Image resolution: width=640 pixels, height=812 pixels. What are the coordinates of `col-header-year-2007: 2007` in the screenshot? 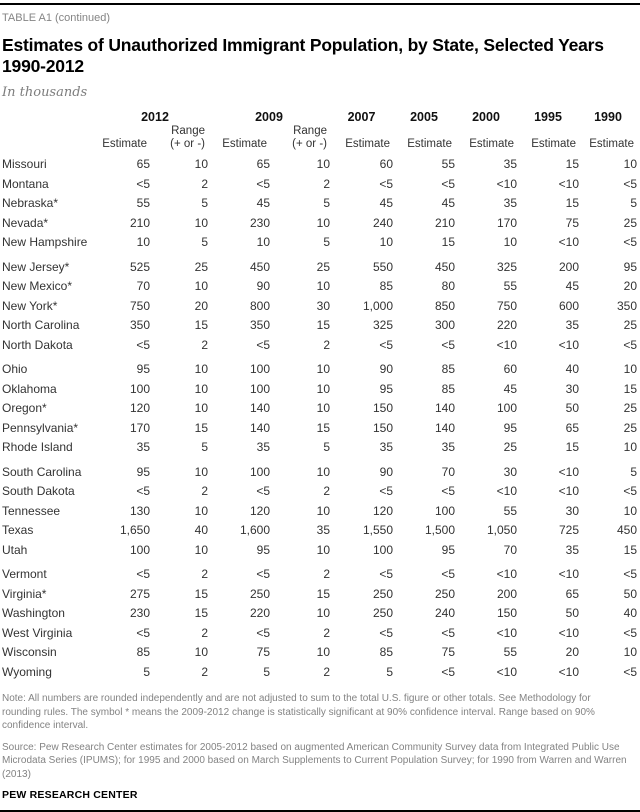 It's located at (361, 117).